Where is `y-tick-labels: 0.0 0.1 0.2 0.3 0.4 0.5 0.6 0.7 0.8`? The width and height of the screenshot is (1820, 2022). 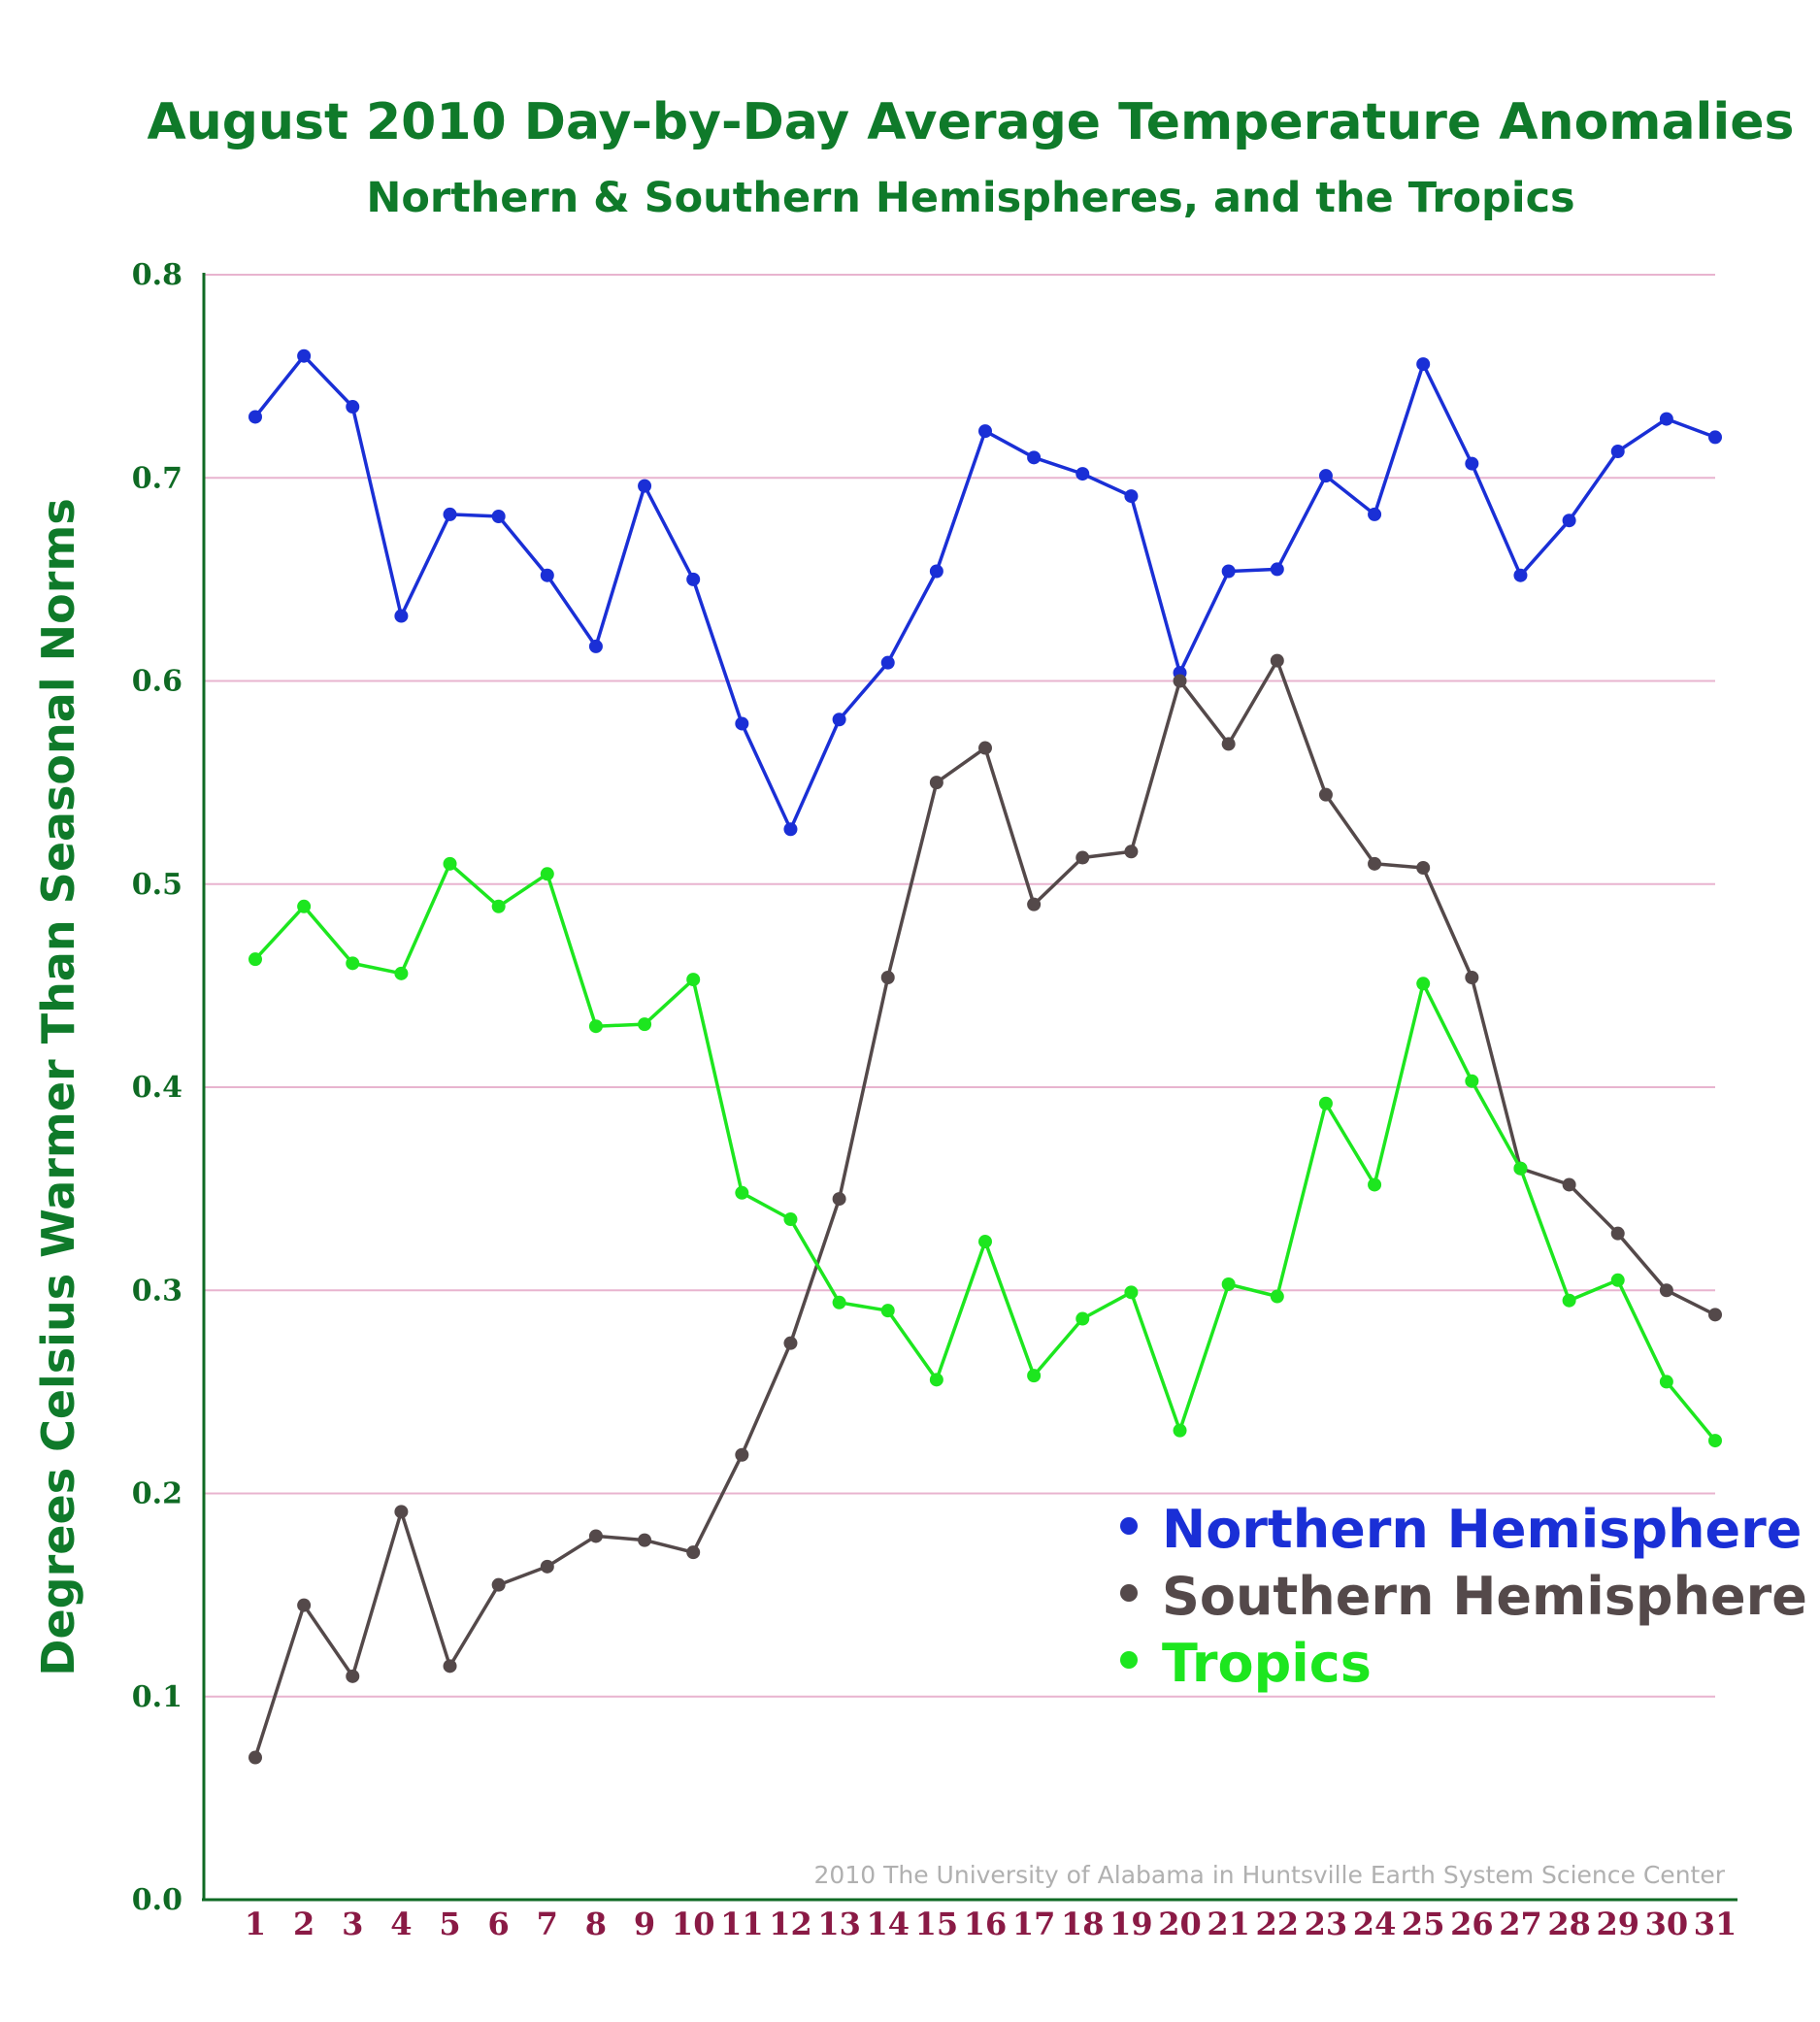
y-tick-labels: 0.0 0.1 0.2 0.3 0.4 0.5 0.6 0.7 0.8 is located at coordinates (157, 1087).